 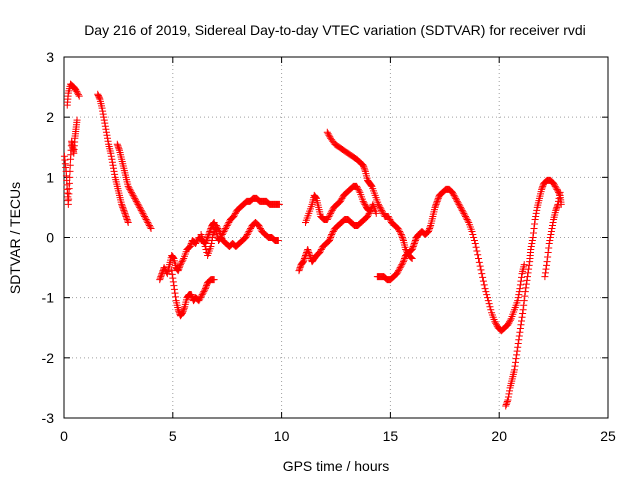 I want to click on x-tick-label: 20, so click(x=499, y=436).